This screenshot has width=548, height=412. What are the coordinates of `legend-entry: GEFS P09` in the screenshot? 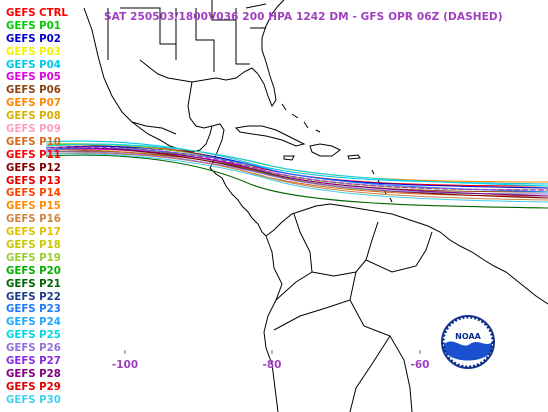 It's located at (33, 130).